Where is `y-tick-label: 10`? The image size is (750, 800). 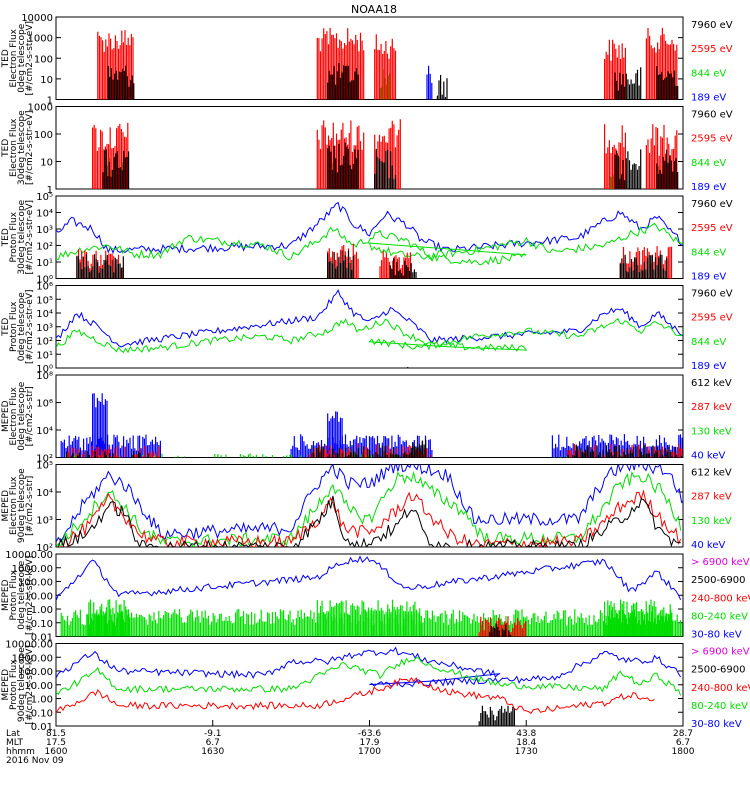
y-tick-label: 10 is located at coordinates (46, 163).